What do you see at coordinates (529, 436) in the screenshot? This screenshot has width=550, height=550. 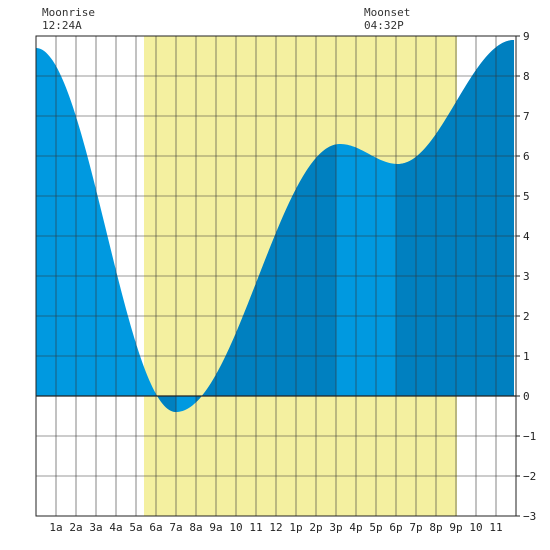 I see `y-tick-label: −1` at bounding box center [529, 436].